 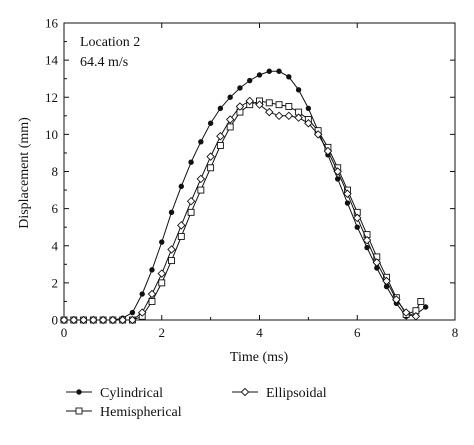 What do you see at coordinates (296, 393) in the screenshot?
I see `legend-label: Ellipsoidal` at bounding box center [296, 393].